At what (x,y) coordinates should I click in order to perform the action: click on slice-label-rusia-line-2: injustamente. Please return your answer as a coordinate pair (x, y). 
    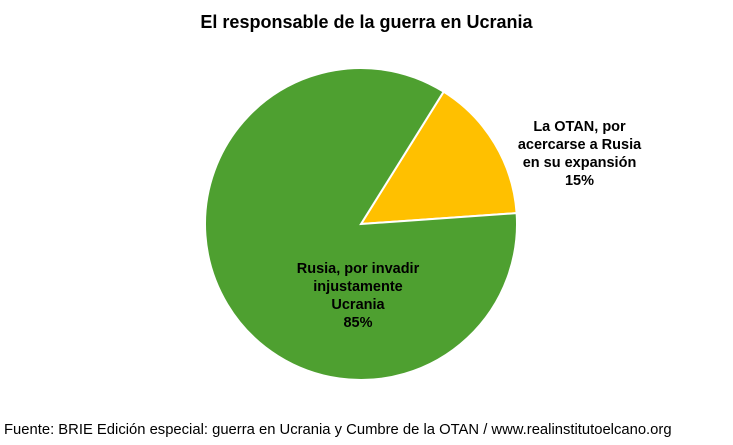
    Looking at the image, I should click on (358, 287).